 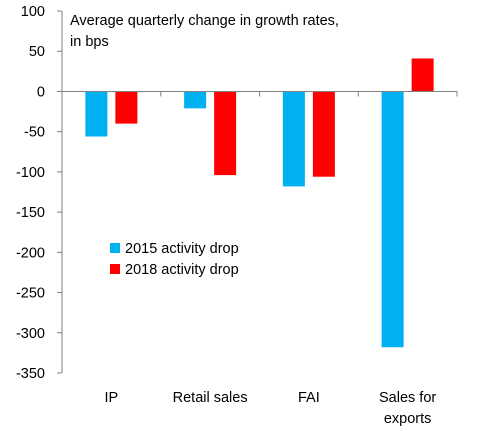 I want to click on y-tick-label: 0, so click(x=41, y=92).